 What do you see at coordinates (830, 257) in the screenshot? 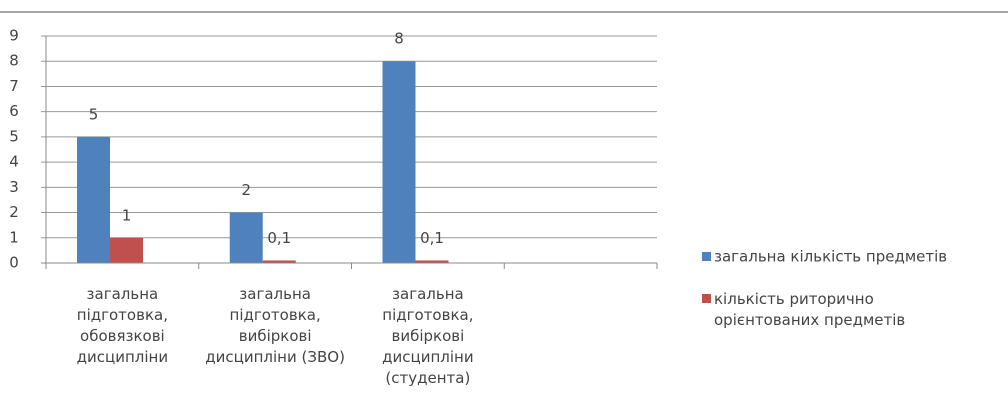
I see `legend-label: загальна кількість предметів` at bounding box center [830, 257].